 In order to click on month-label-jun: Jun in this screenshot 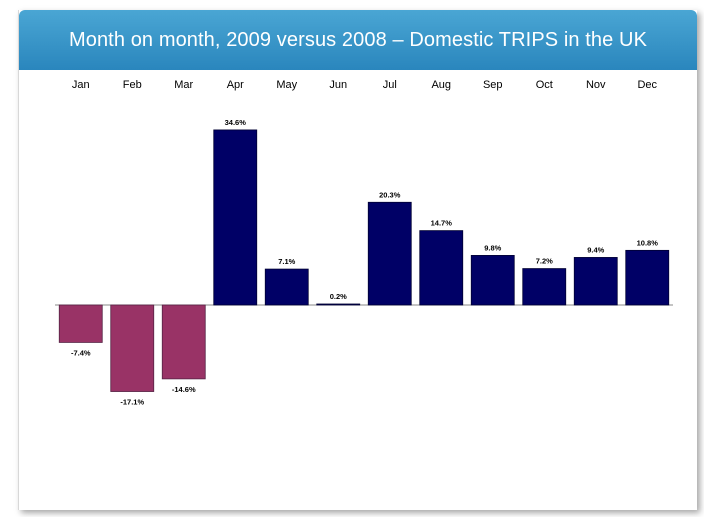, I will do `click(338, 85)`.